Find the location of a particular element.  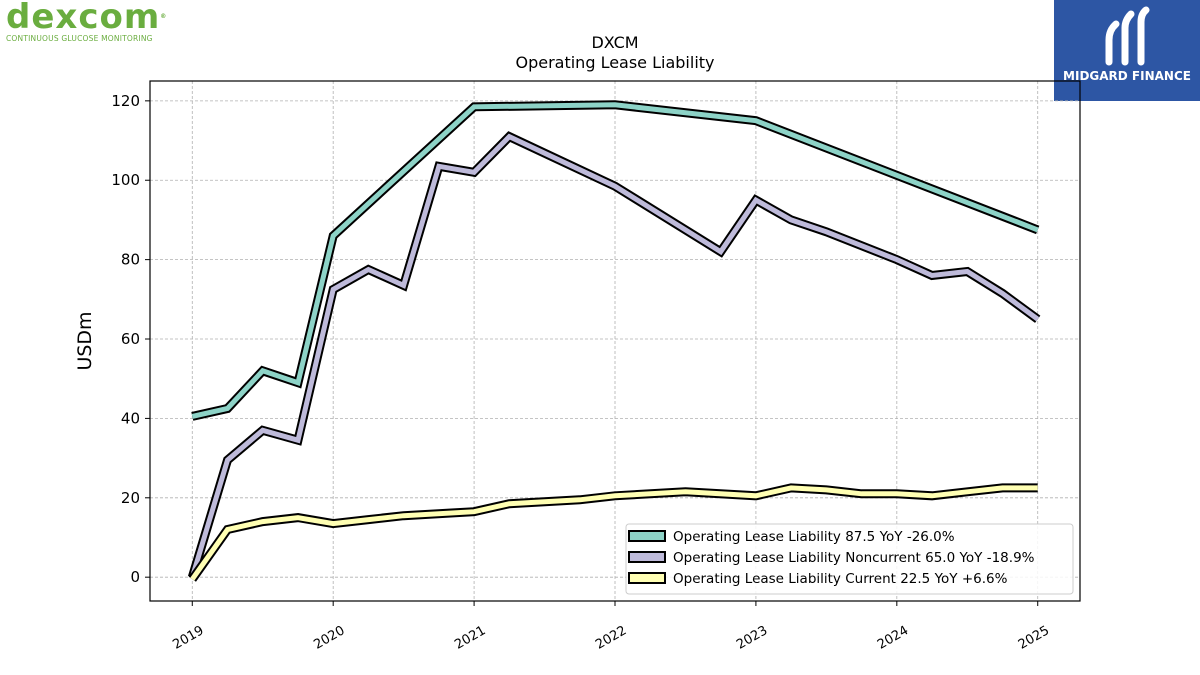

x-tick-label: 2020 is located at coordinates (329, 638).